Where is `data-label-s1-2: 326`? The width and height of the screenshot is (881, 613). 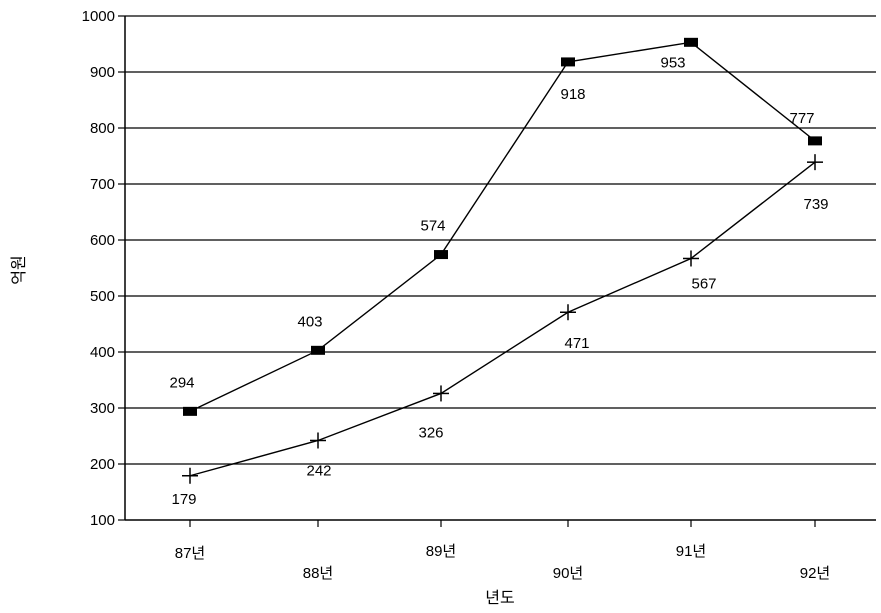 data-label-s1-2: 326 is located at coordinates (430, 432).